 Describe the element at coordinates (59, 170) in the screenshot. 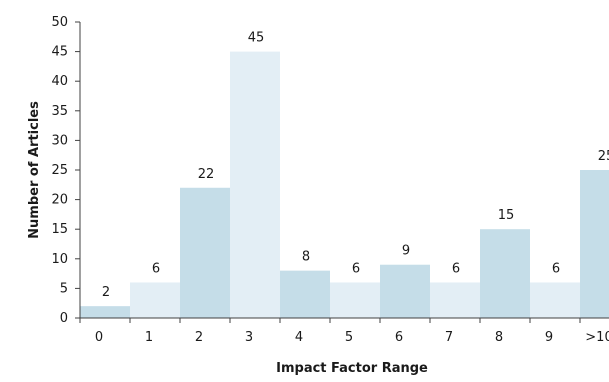

I see `y-tick-label-25: 25` at that location.